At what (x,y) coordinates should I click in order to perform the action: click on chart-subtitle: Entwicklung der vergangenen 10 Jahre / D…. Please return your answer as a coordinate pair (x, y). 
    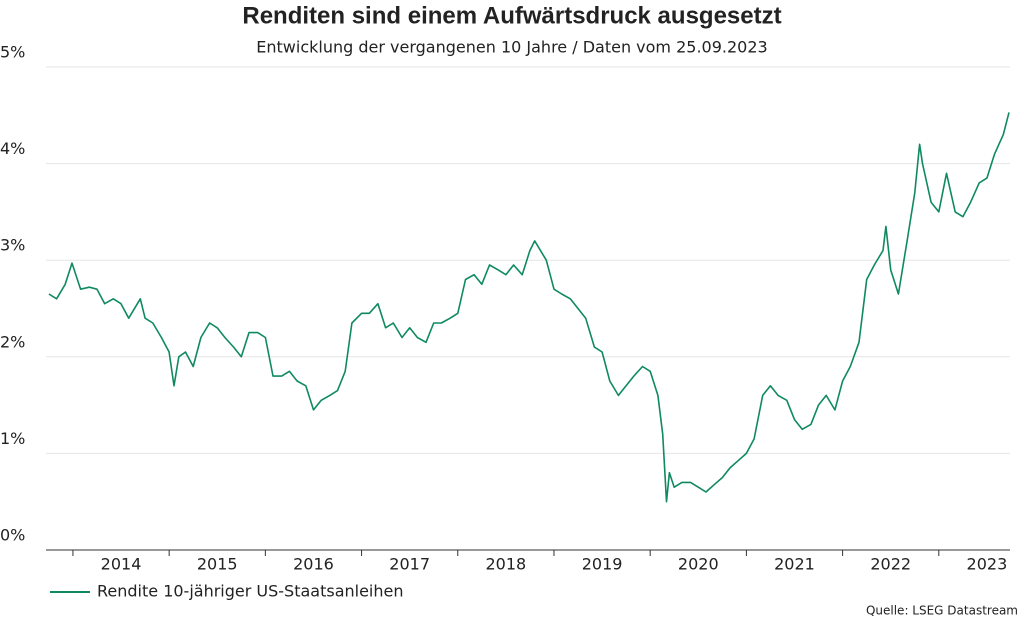
    Looking at the image, I should click on (511, 47).